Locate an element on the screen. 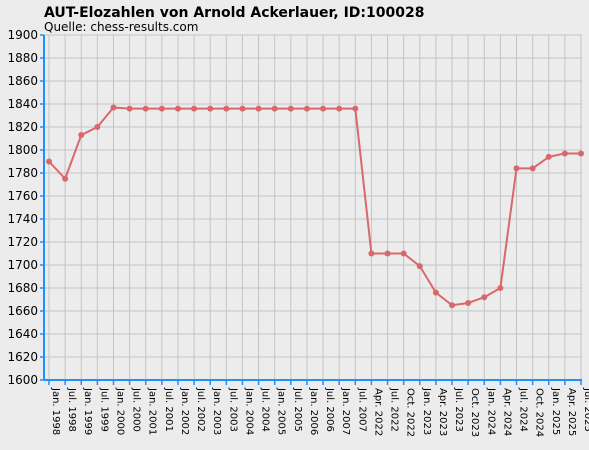  x-tick-label: Jul. 1998 is located at coordinates (71, 409).